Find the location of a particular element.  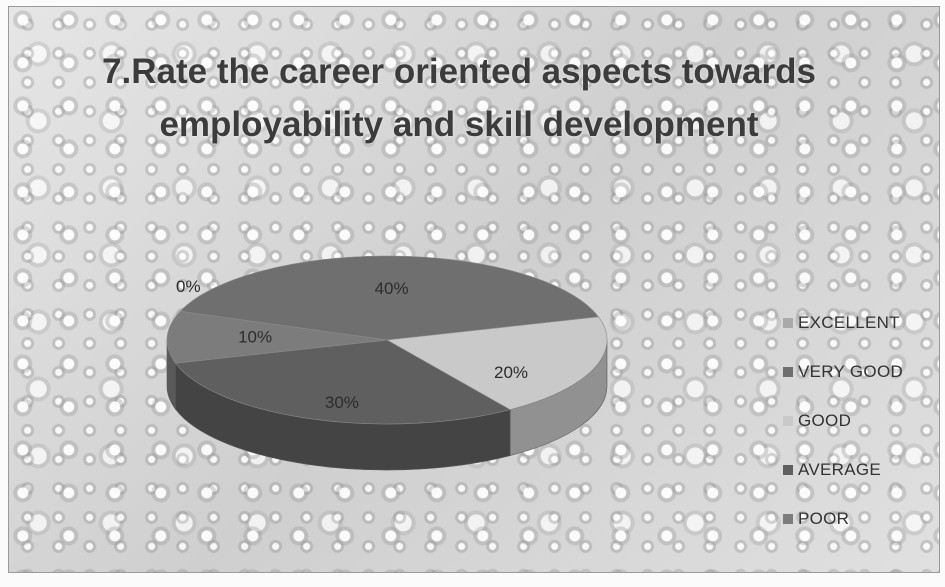

legend-label: POOR is located at coordinates (824, 518).